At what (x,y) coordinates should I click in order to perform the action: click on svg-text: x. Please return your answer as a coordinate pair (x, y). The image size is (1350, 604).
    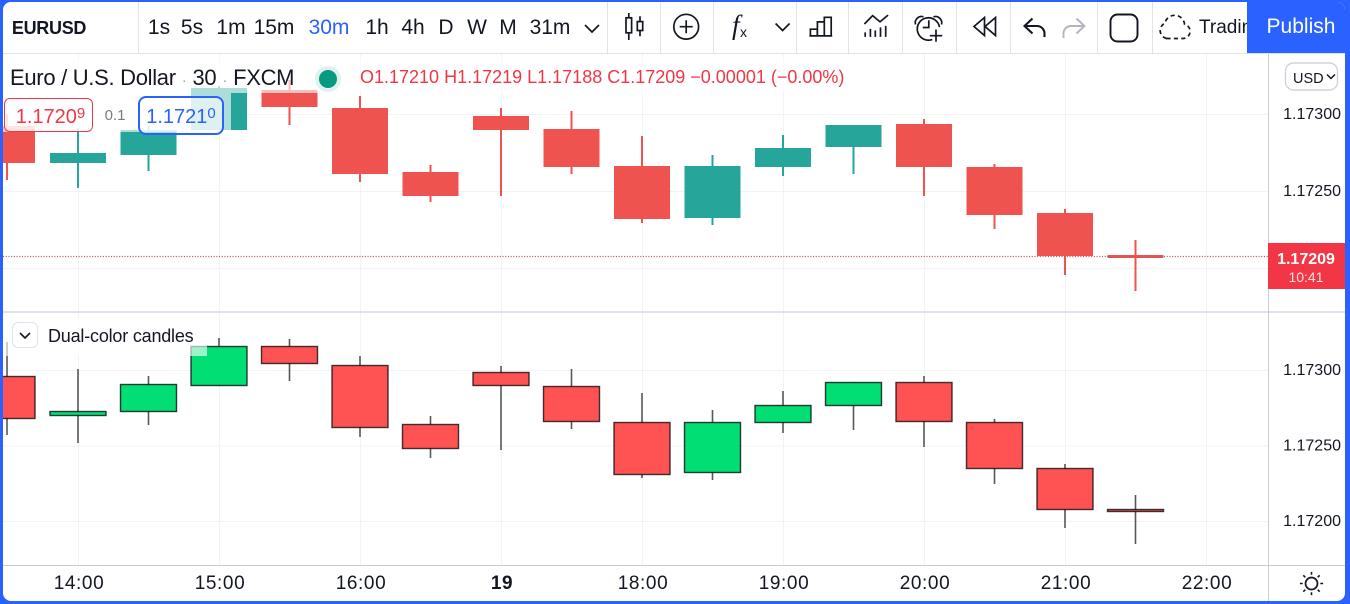
    Looking at the image, I should click on (743, 32).